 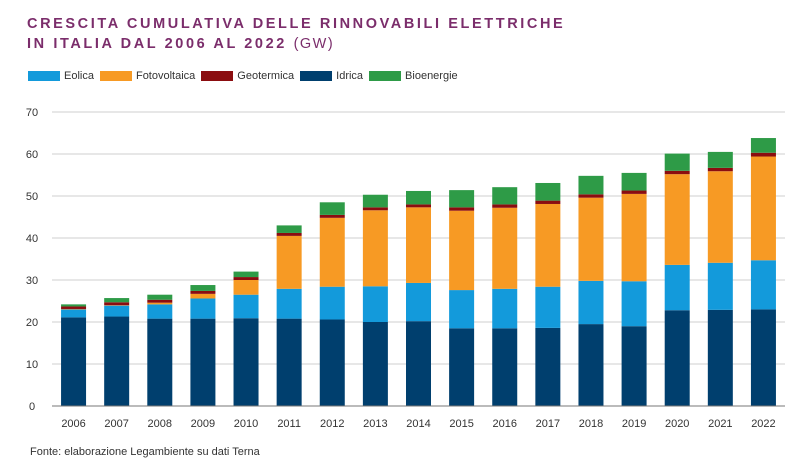 What do you see at coordinates (763, 154) in the screenshot?
I see `bar-geotermica-2022` at bounding box center [763, 154].